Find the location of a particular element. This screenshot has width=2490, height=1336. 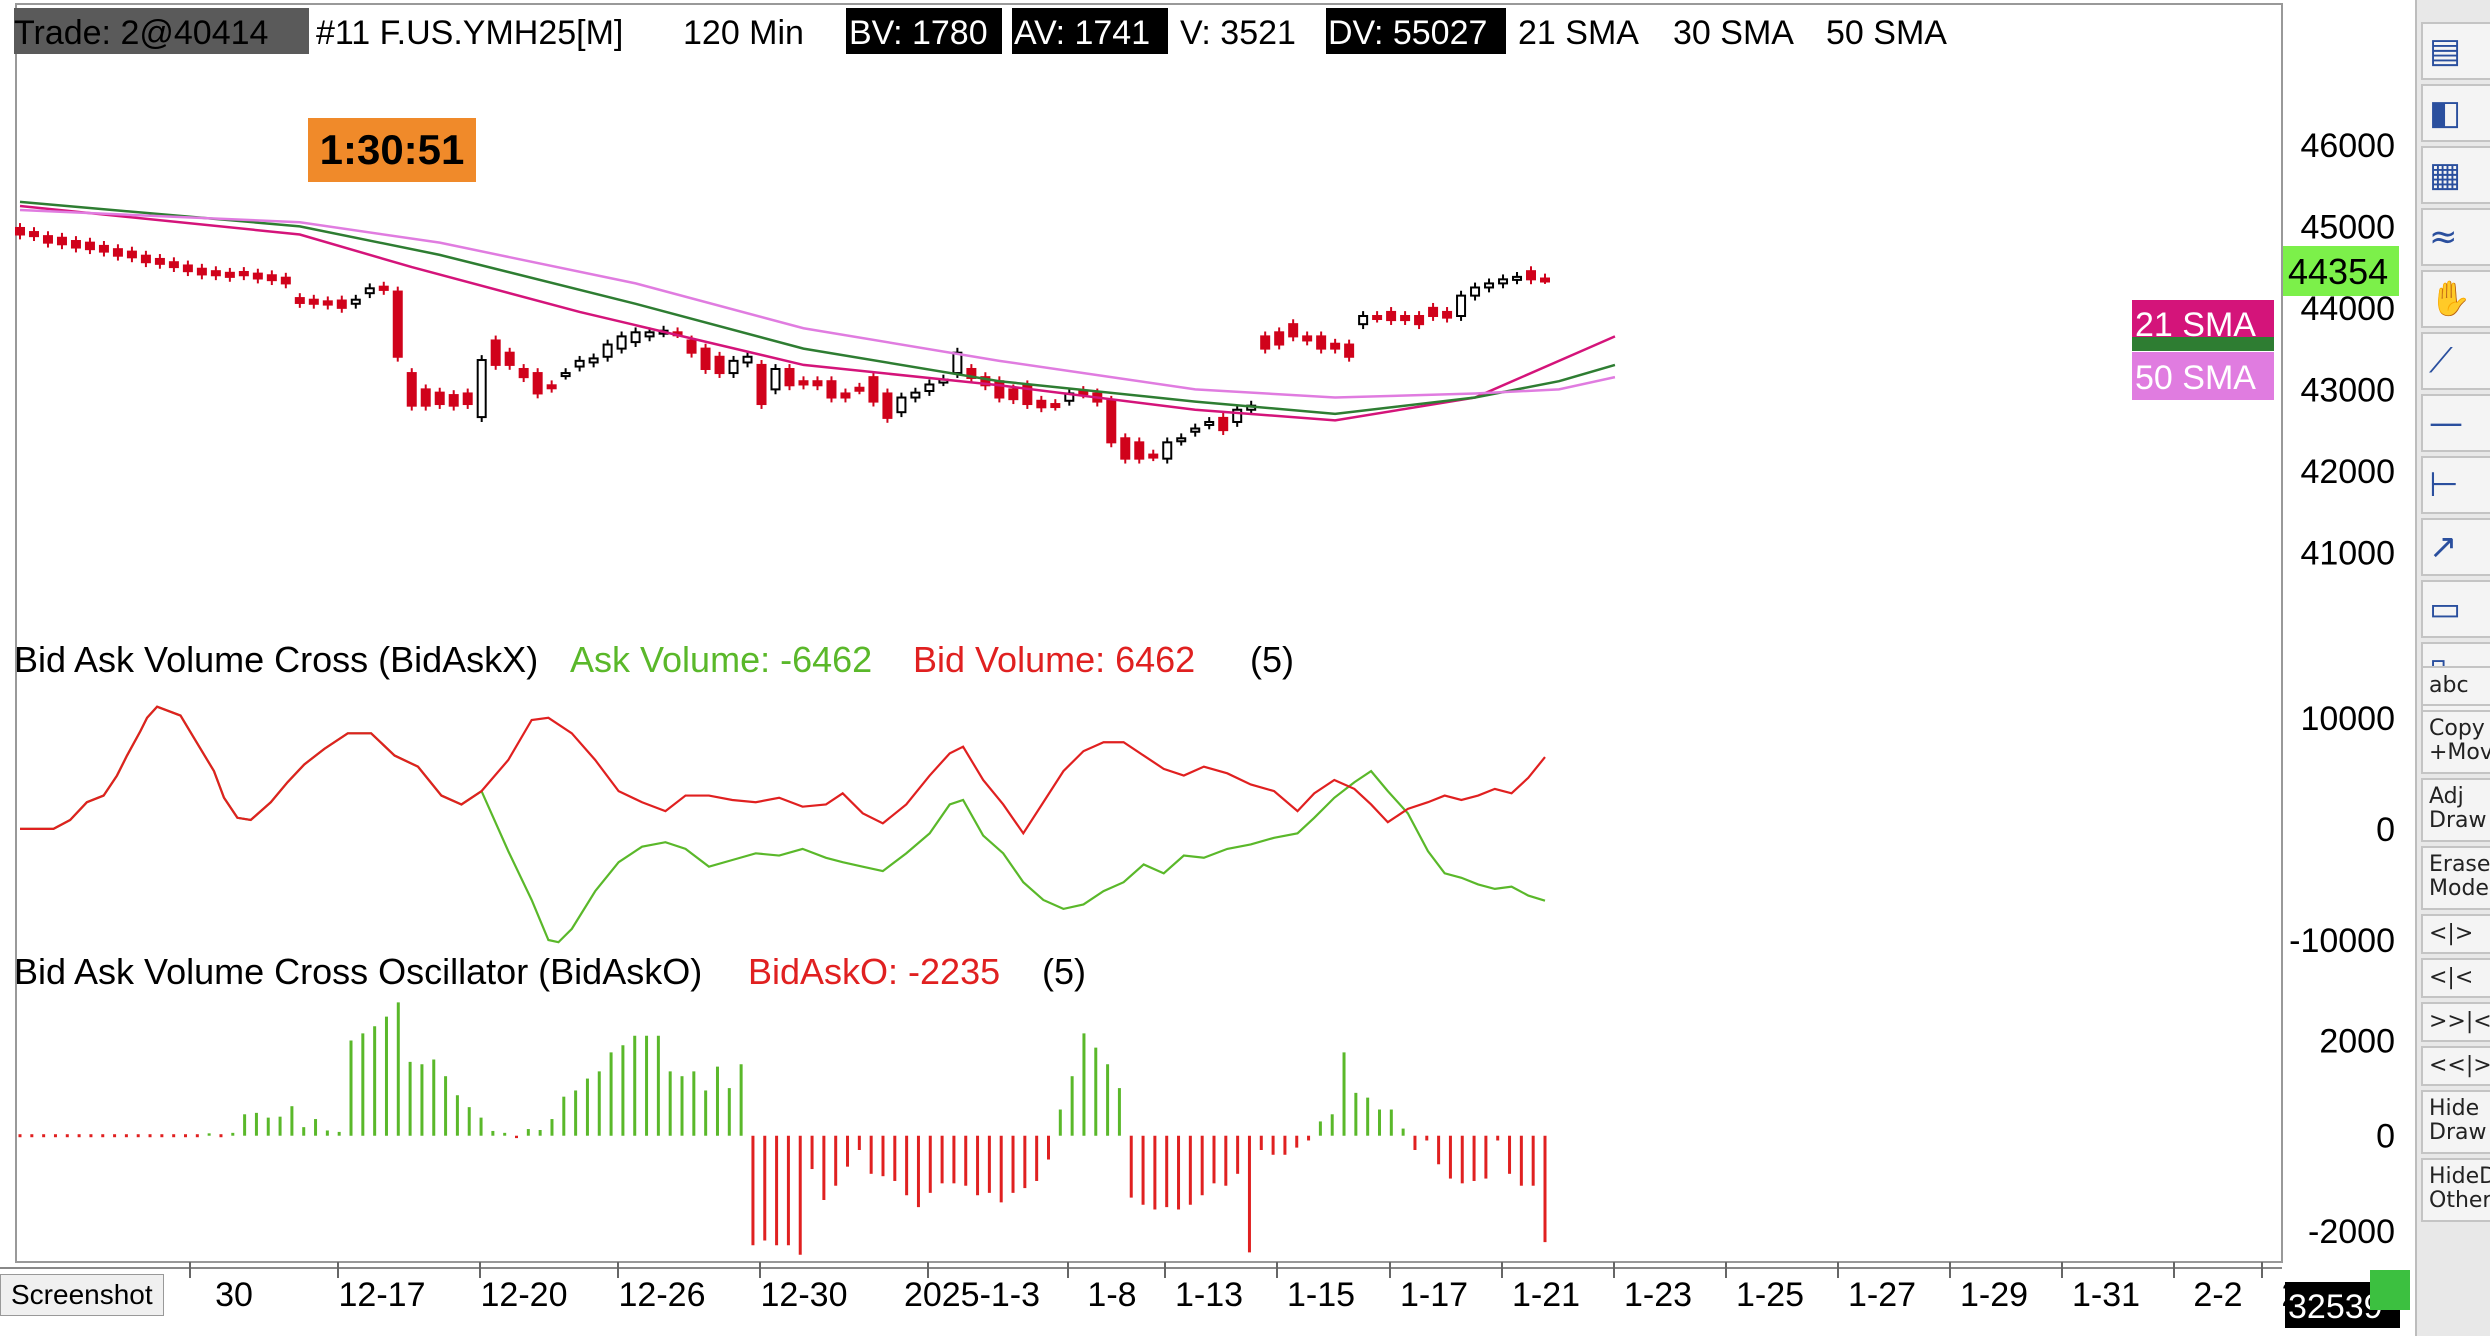

scroll-indicator is located at coordinates (2390, 1290).